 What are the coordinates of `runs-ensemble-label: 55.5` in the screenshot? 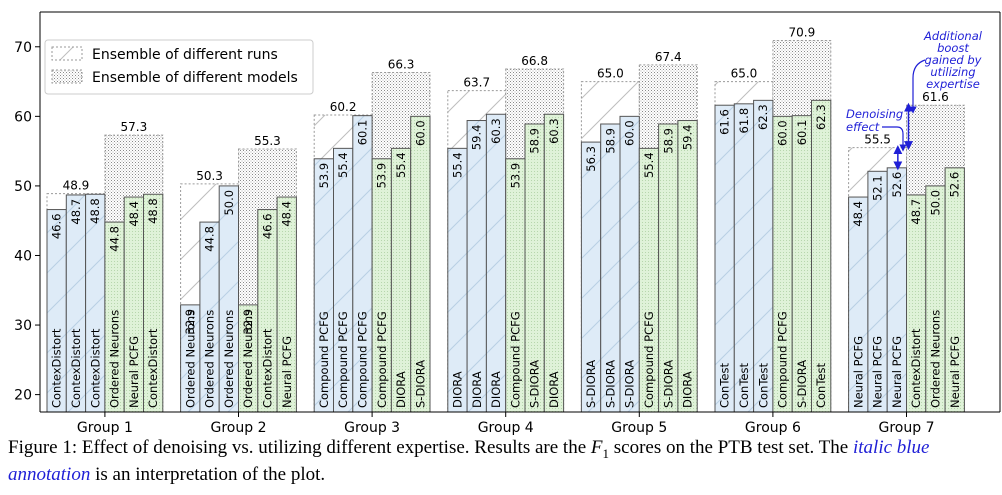 It's located at (877, 140).